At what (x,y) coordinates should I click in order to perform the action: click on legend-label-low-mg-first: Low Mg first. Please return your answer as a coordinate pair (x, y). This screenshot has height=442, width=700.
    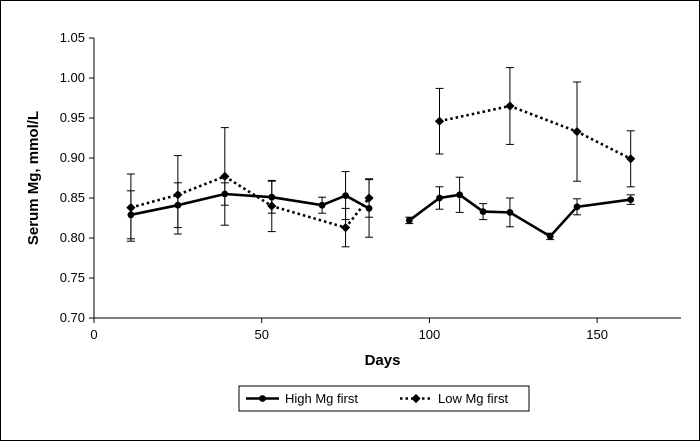
    Looking at the image, I should click on (473, 398).